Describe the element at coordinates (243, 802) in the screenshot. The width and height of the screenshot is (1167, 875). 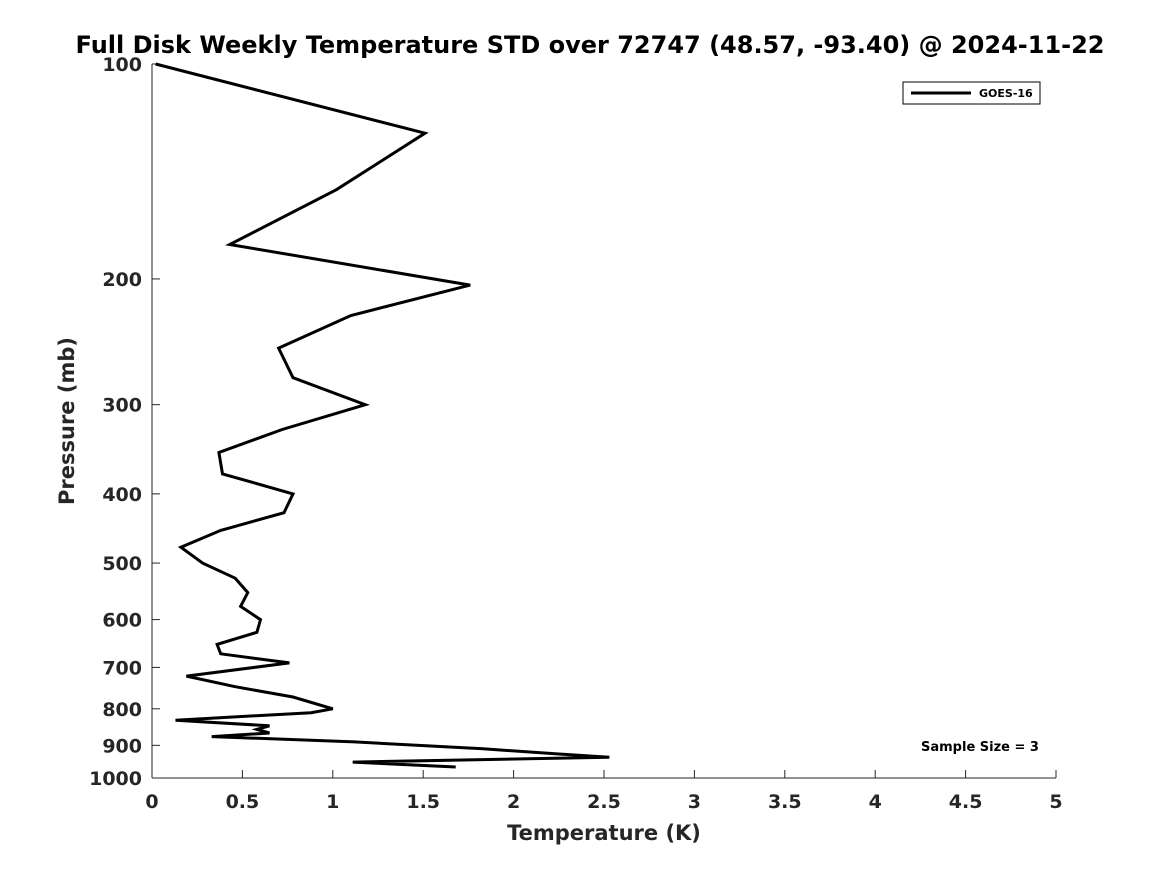
I see `x-tick-label: 0.5` at that location.